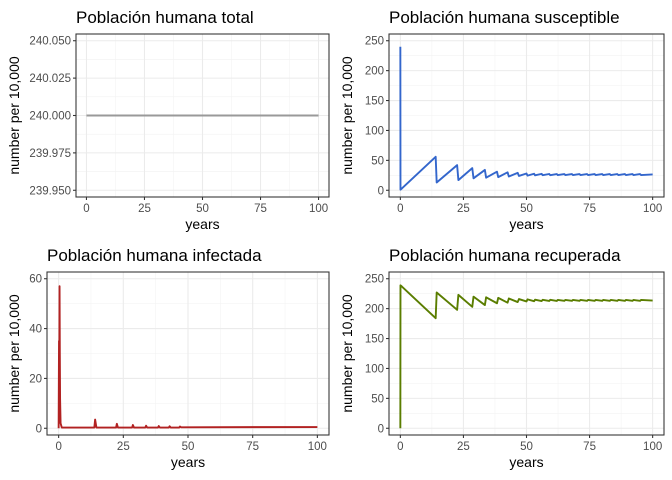 The image size is (672, 480). Describe the element at coordinates (50, 117) in the screenshot. I see `y-tick-label: 240.000` at that location.